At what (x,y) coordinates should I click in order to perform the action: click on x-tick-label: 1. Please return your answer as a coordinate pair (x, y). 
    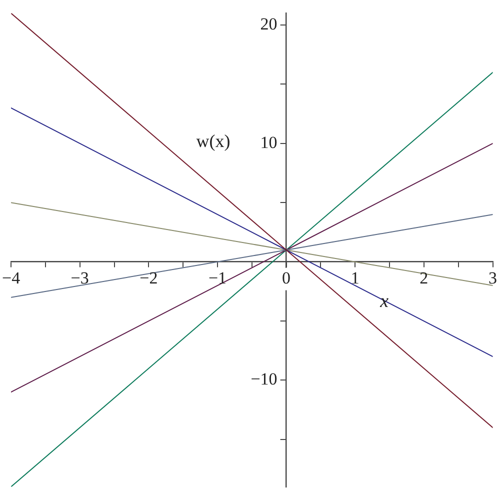
    Looking at the image, I should click on (355, 278).